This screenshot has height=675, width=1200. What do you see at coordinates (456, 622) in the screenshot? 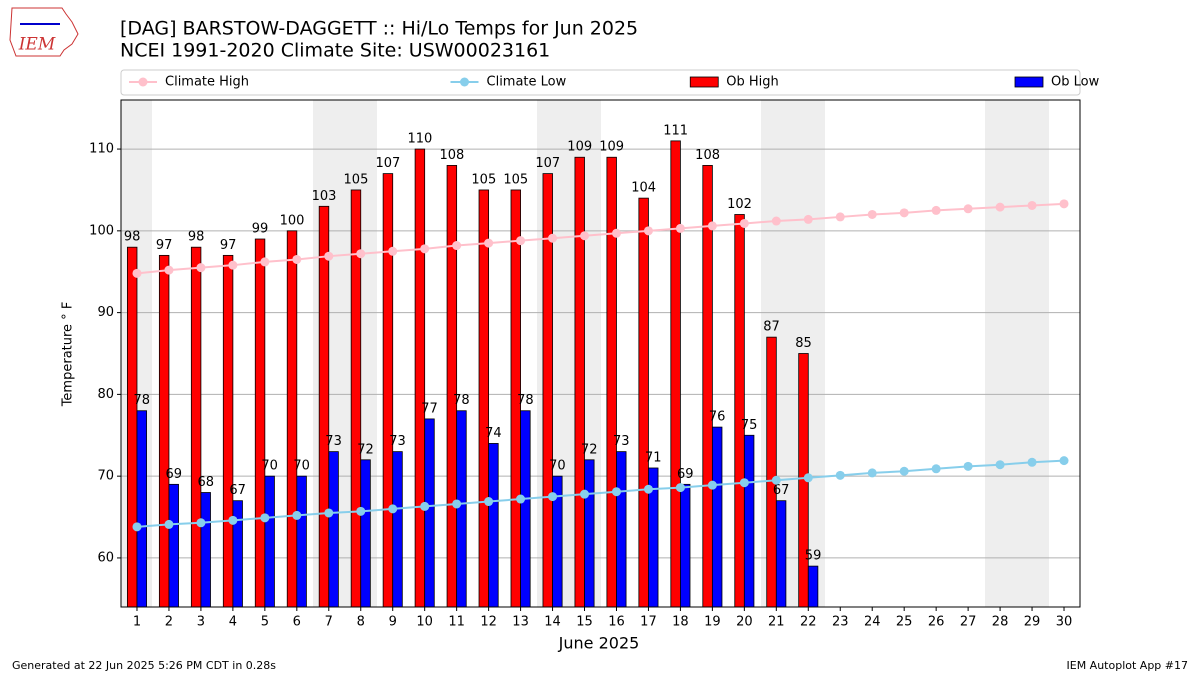
I see `x-tick-label: 11` at bounding box center [456, 622].